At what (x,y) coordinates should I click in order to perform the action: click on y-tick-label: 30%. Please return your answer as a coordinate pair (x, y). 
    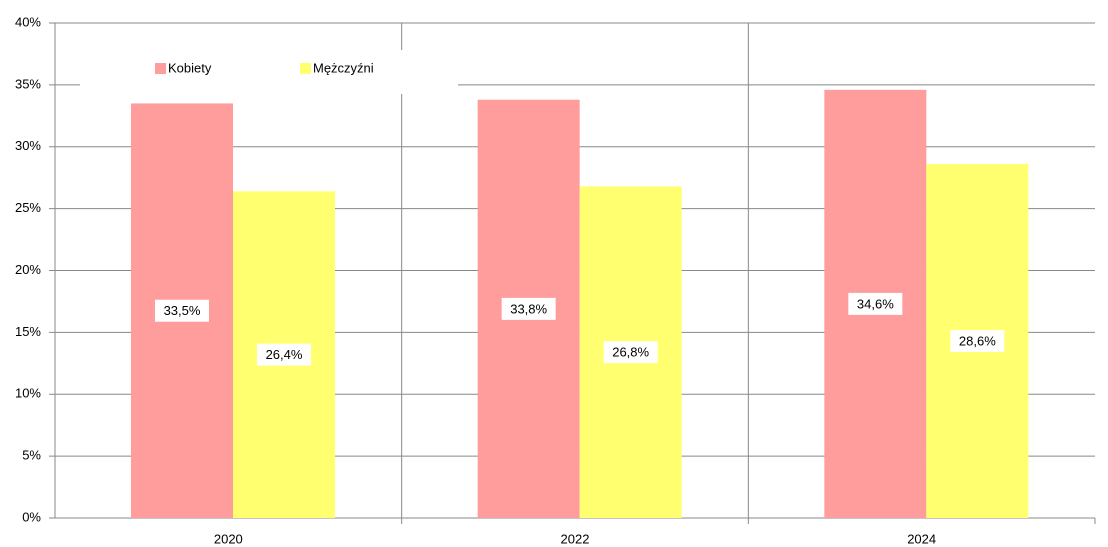
    Looking at the image, I should click on (28, 145).